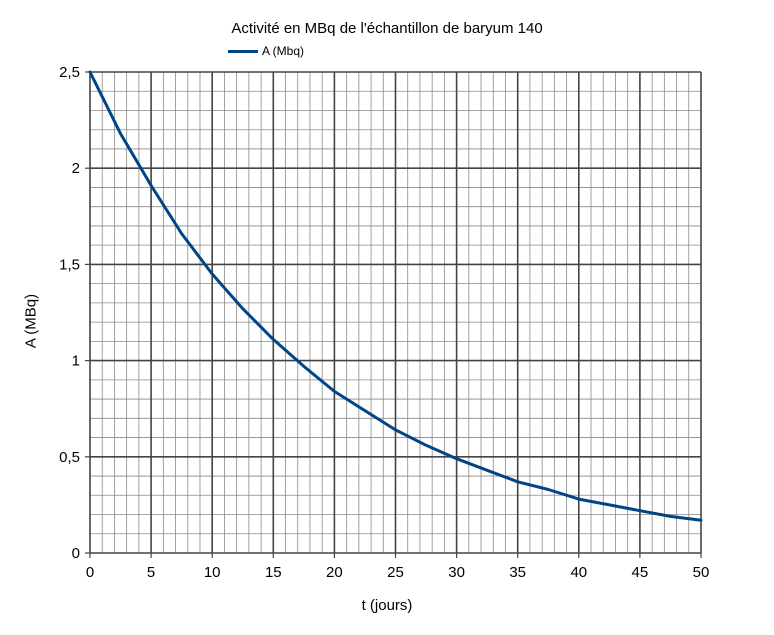 The height and width of the screenshot is (635, 774). Describe the element at coordinates (578, 572) in the screenshot. I see `x-tick-label: 40` at that location.